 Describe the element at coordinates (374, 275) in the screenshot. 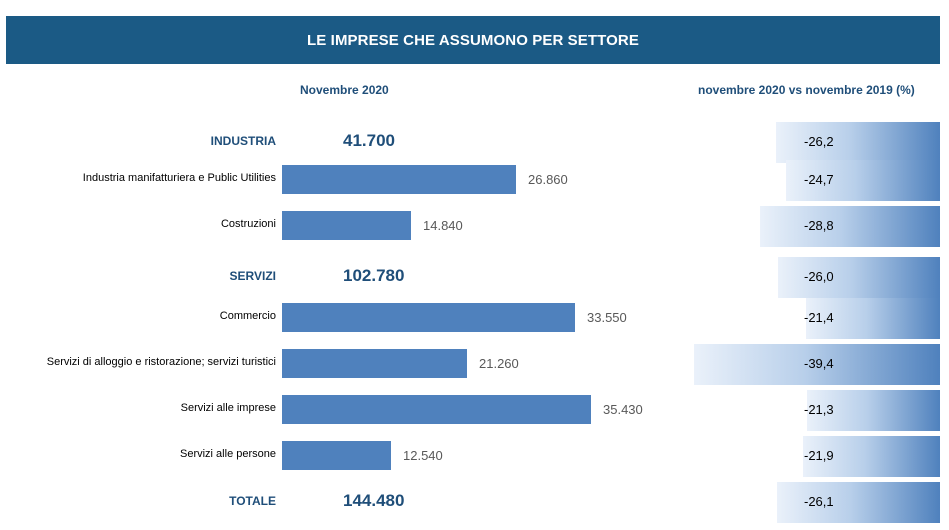

I see `group-total-value: 102.780` at that location.